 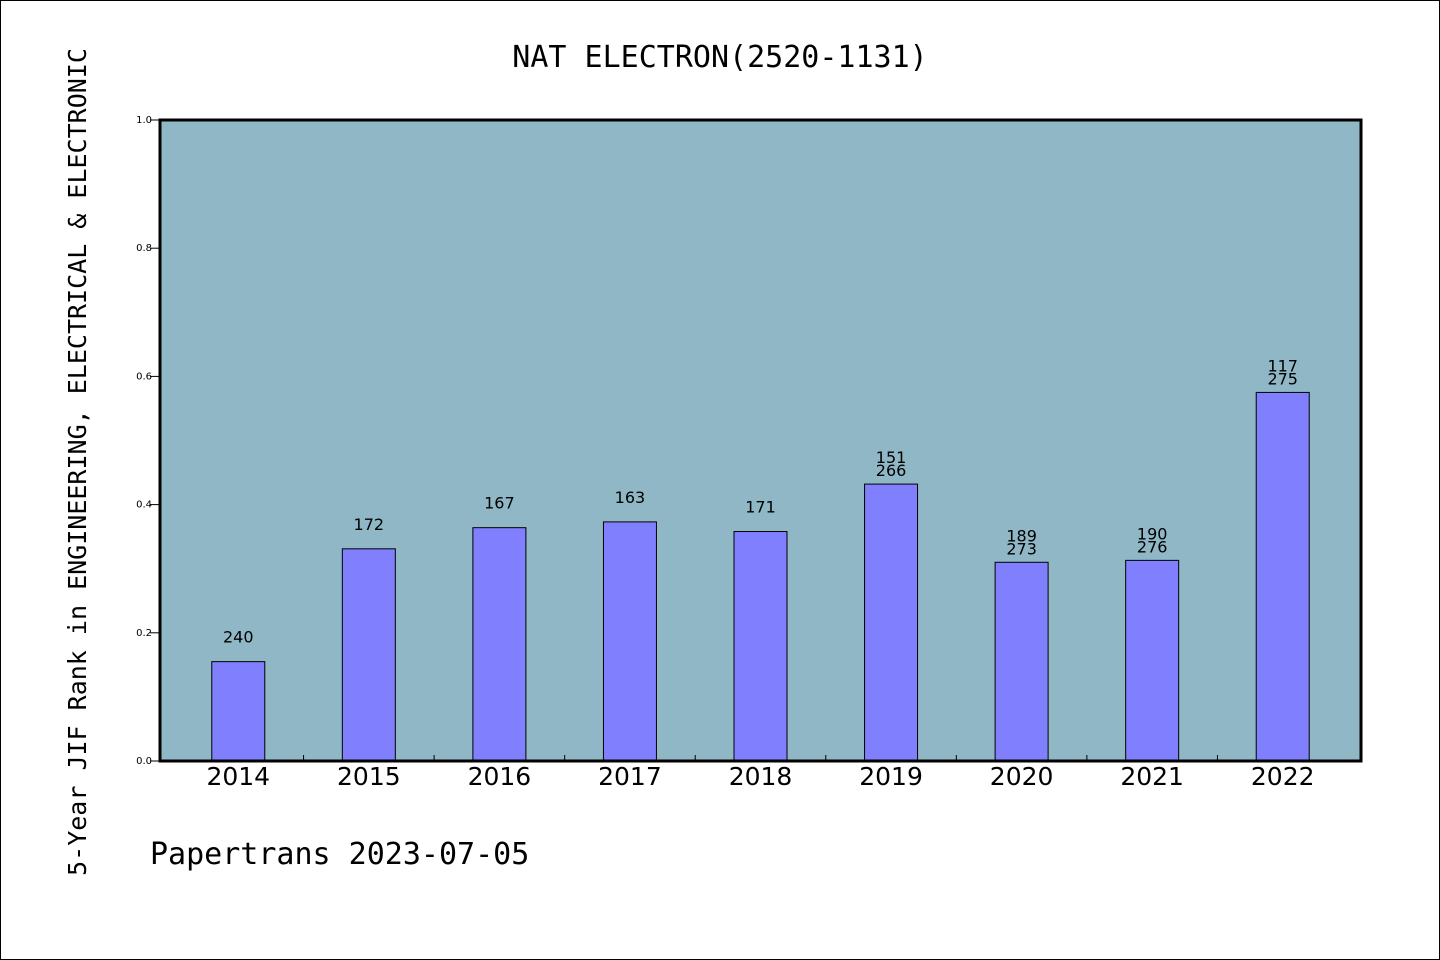 What do you see at coordinates (1282, 576) in the screenshot?
I see `bar-2022` at bounding box center [1282, 576].